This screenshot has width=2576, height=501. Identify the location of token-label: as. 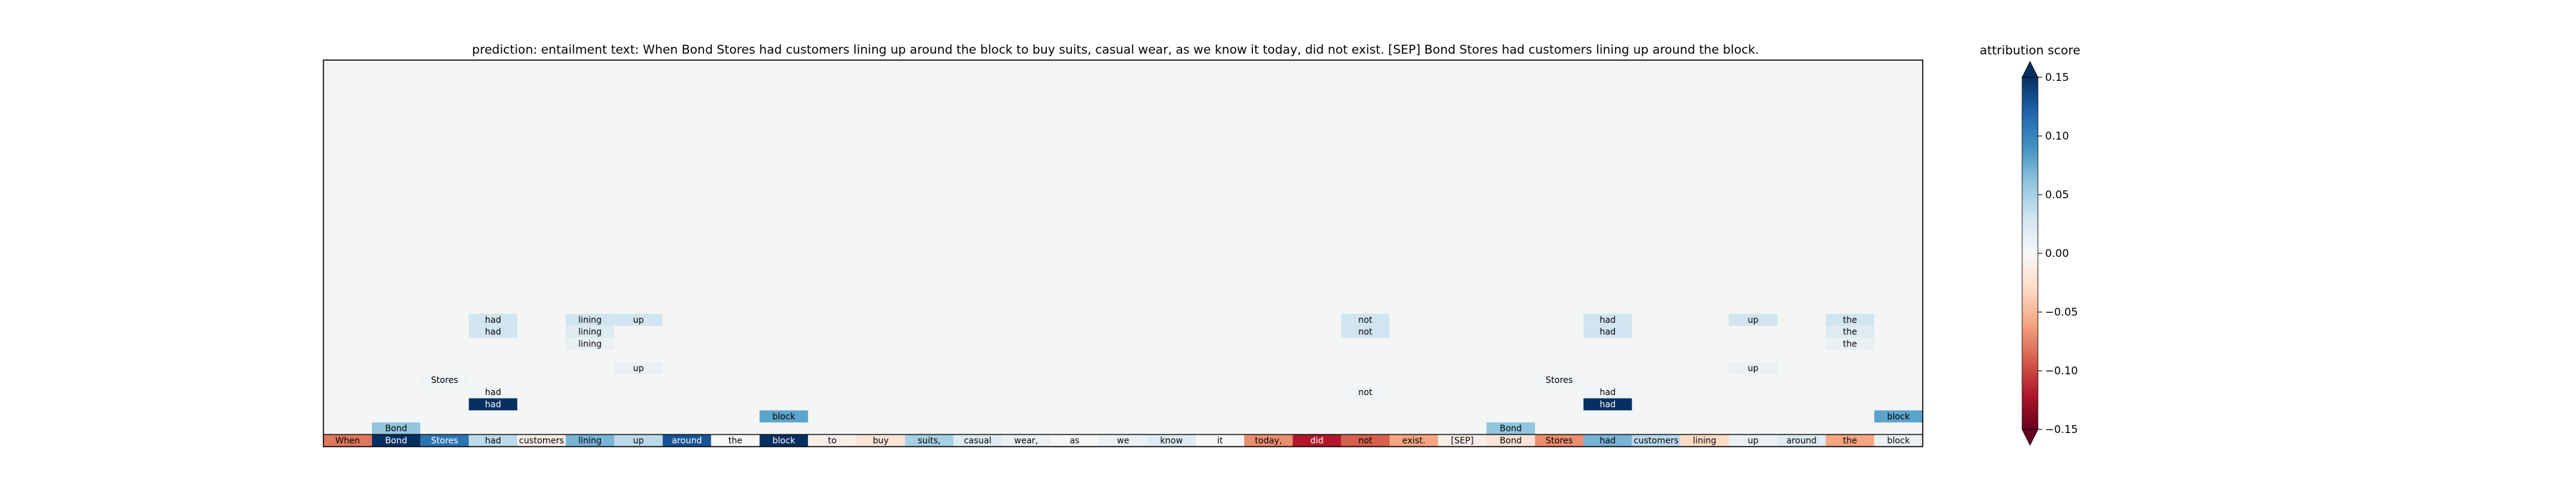
(1075, 441).